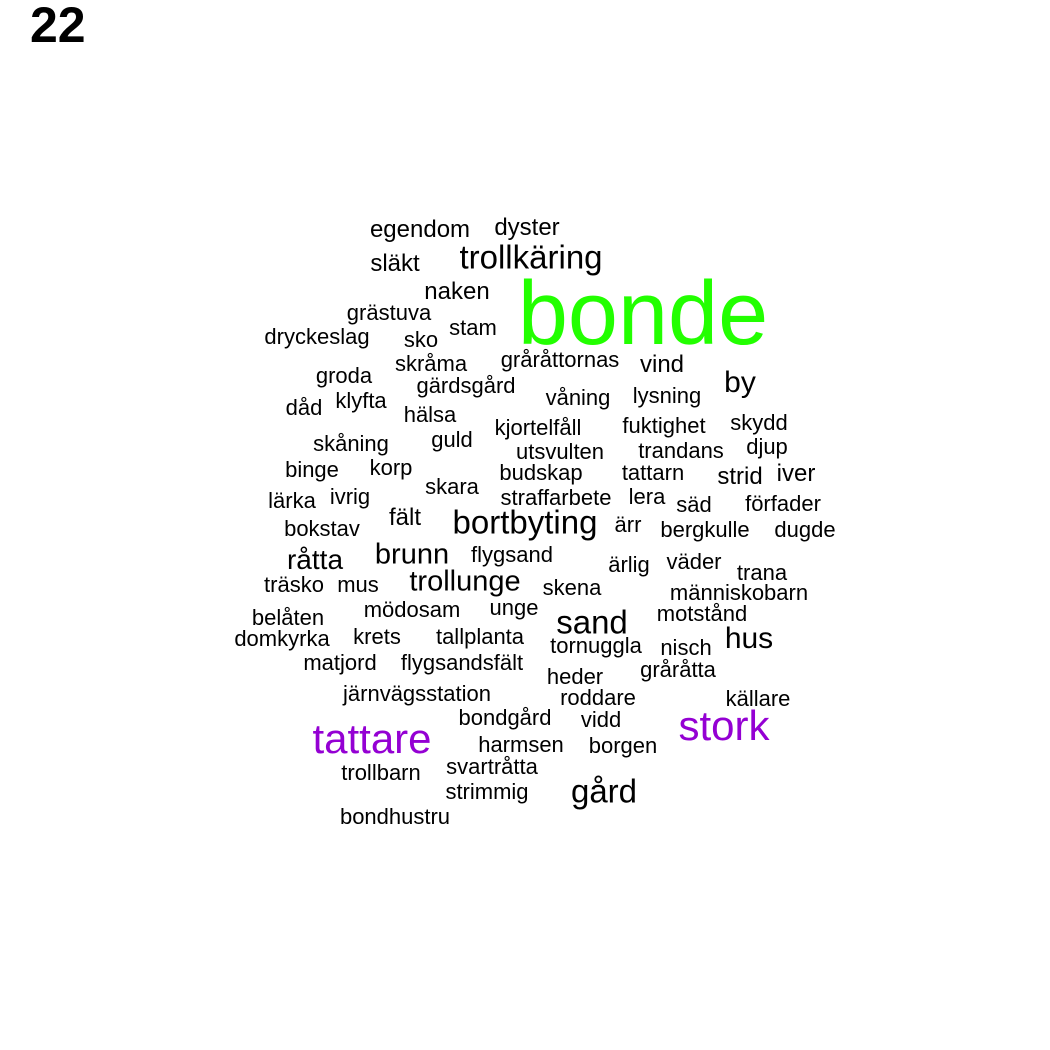  I want to click on cloud-word: lera, so click(647, 496).